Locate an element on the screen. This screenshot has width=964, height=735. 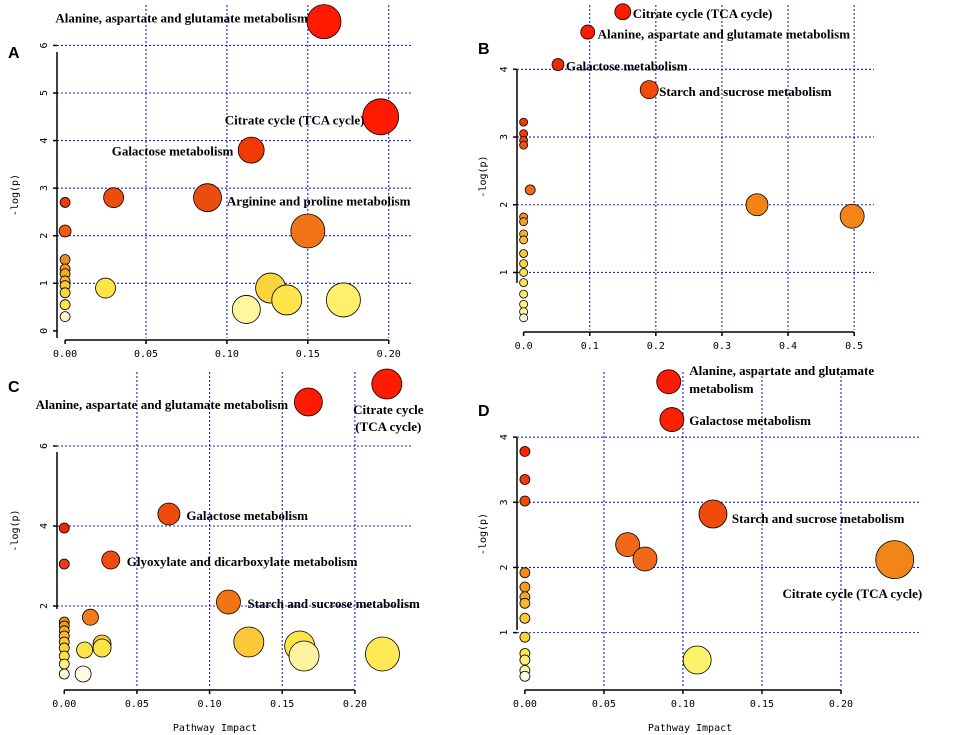
x-axis-title-left: Pathway Impact is located at coordinates (215, 728).